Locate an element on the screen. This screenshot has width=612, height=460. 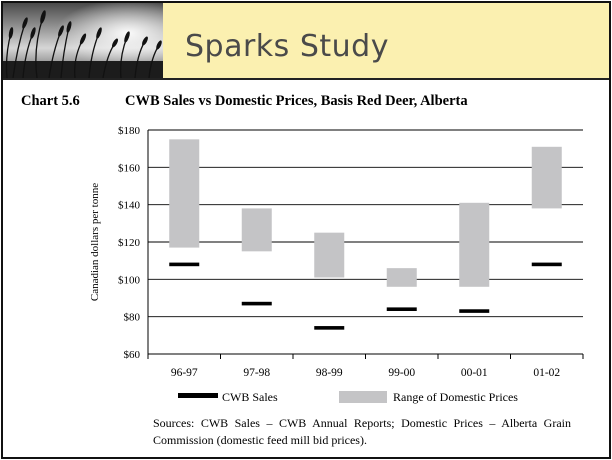
legend-swatch-cwb-sales is located at coordinates (198, 395).